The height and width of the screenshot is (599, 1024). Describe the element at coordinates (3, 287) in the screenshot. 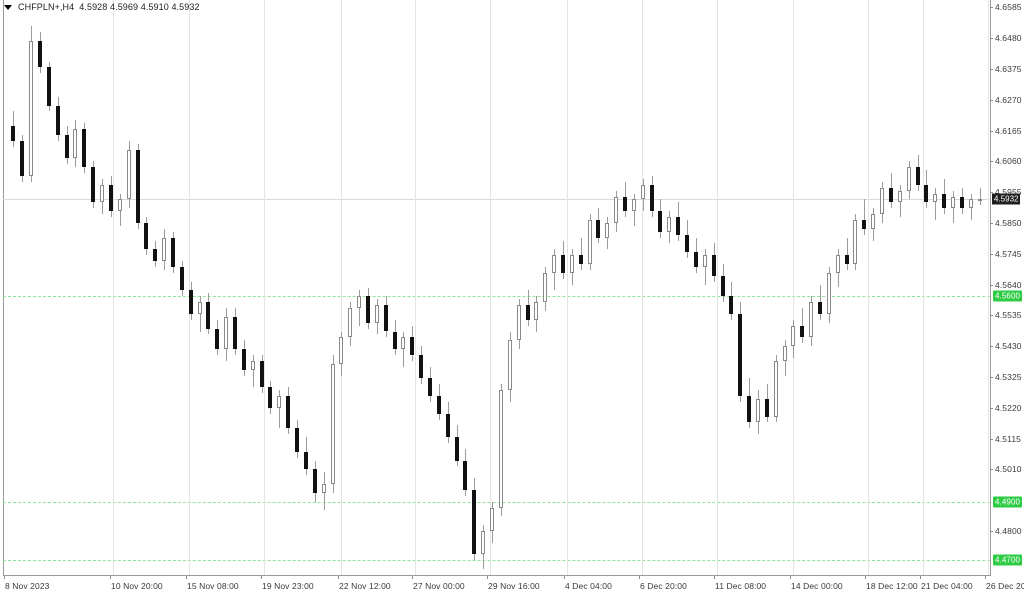

I see `plot-left-border` at that location.